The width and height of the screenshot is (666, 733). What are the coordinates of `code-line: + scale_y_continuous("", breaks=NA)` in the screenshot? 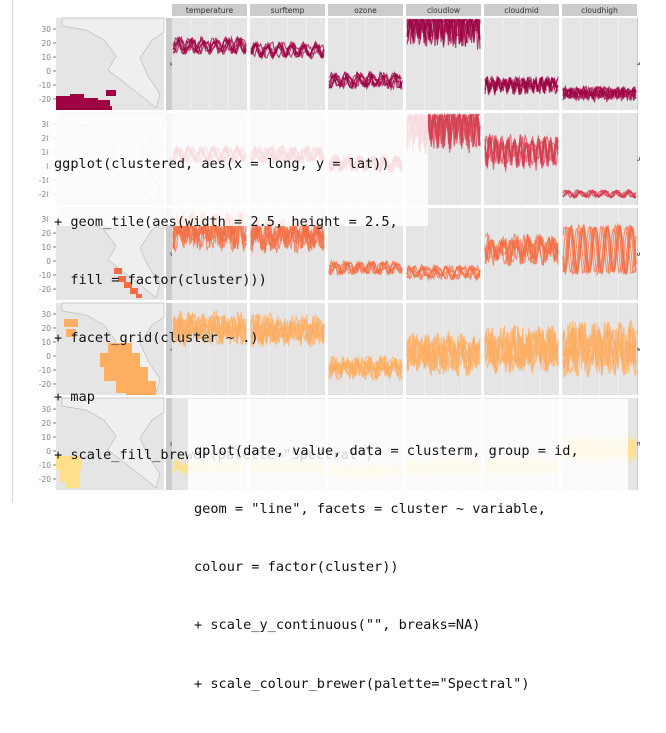 It's located at (337, 625).